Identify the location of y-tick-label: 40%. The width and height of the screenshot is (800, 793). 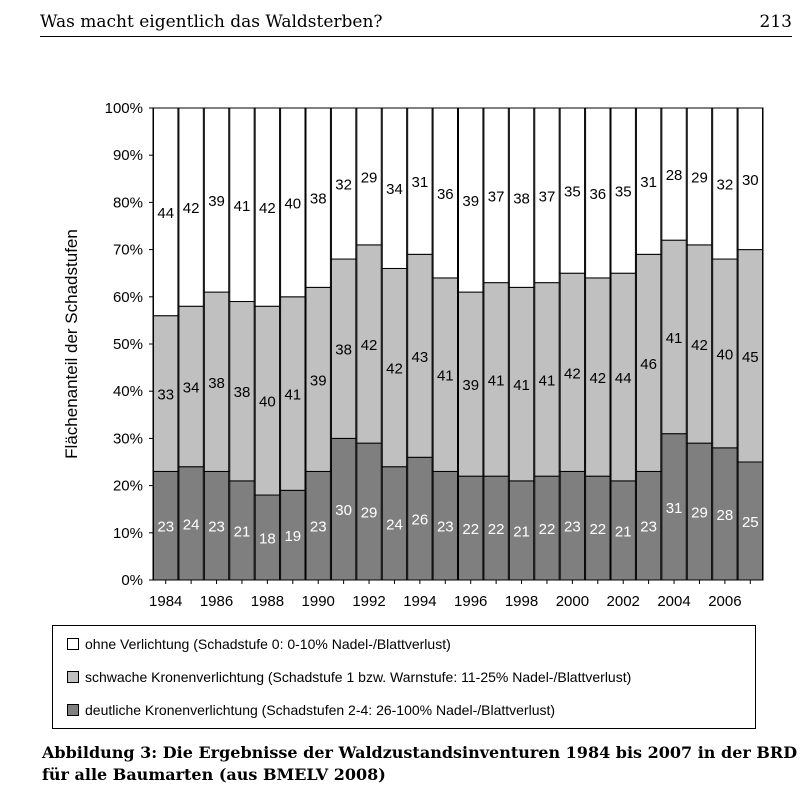
(128, 391).